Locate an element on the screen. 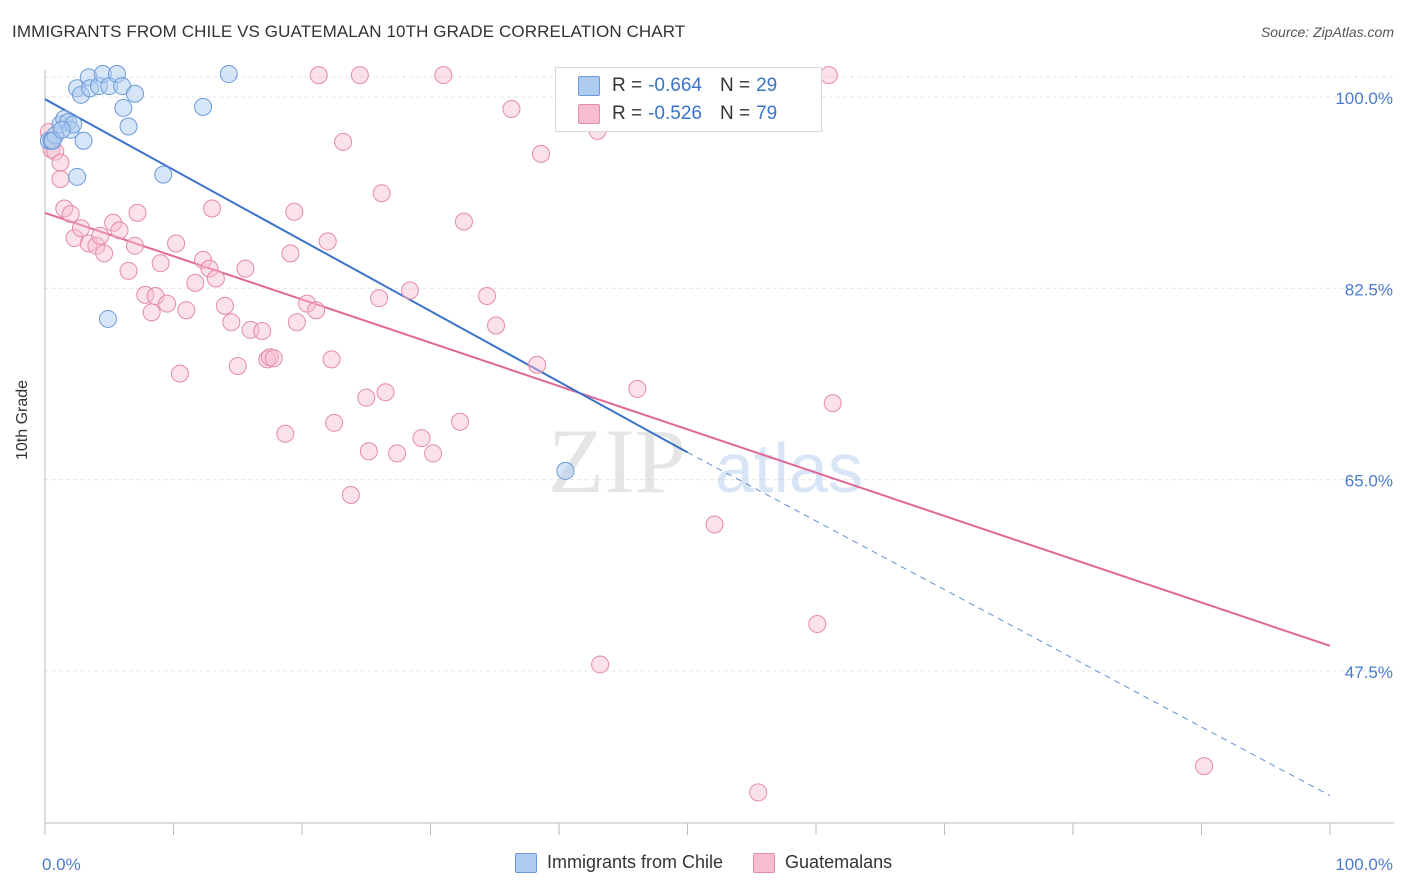 The width and height of the screenshot is (1406, 892). bottom-legend-swatch-chile is located at coordinates (526, 862).